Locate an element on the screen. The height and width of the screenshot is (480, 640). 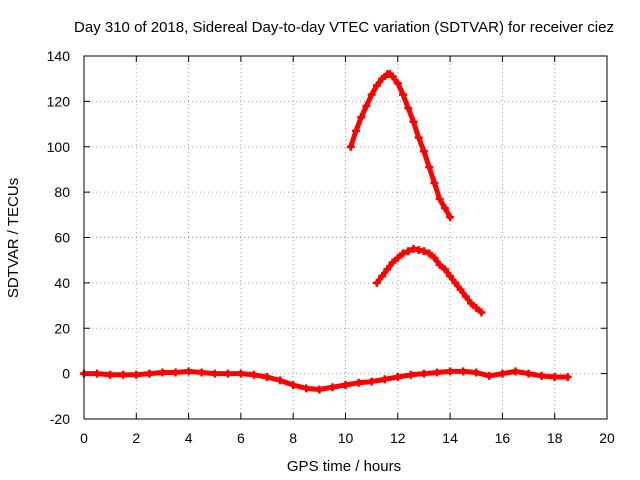
x-tick-label: 14 is located at coordinates (450, 438).